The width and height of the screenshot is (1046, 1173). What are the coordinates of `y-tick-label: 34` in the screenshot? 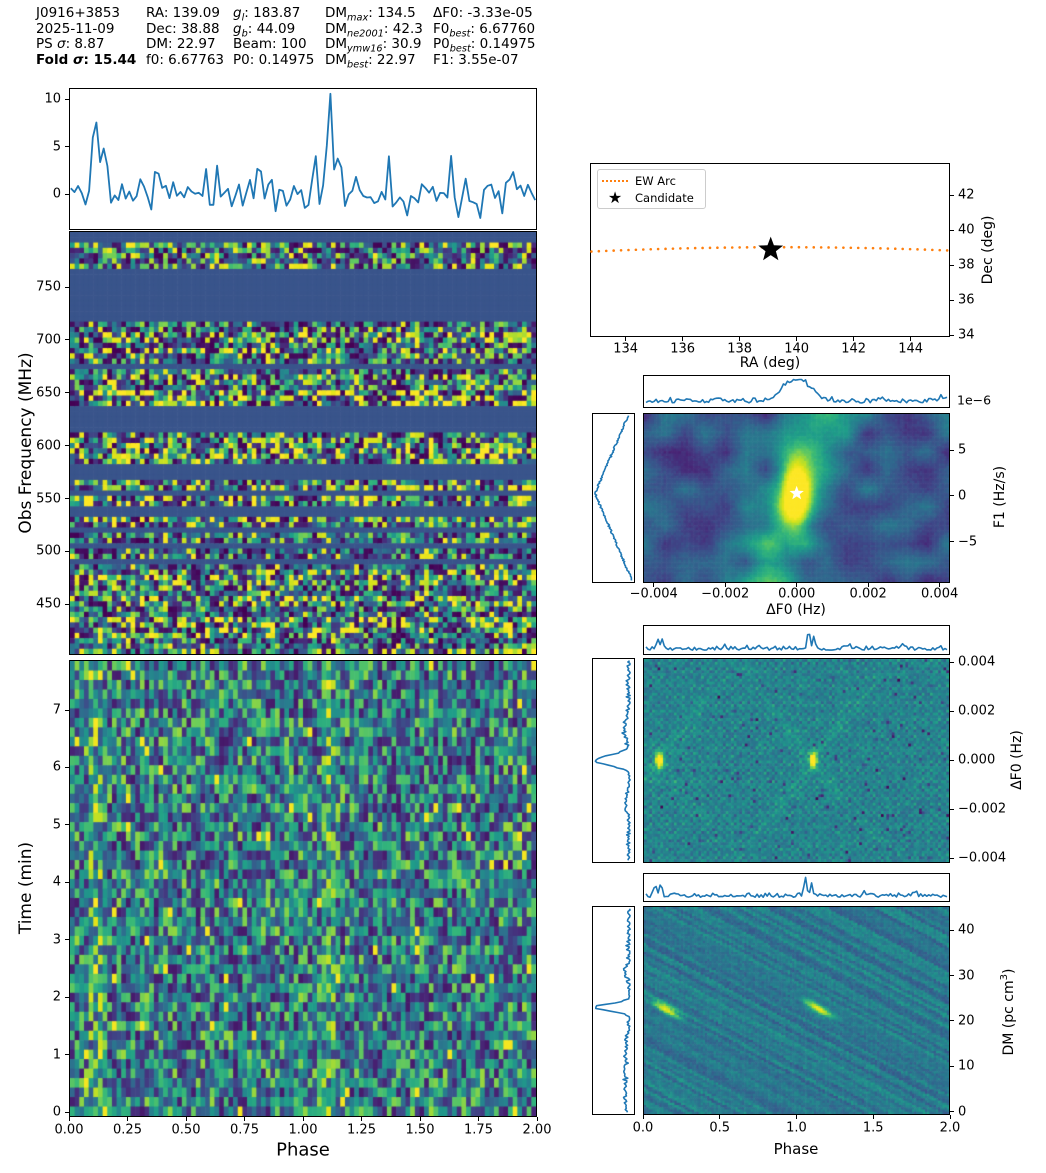 It's located at (966, 335).